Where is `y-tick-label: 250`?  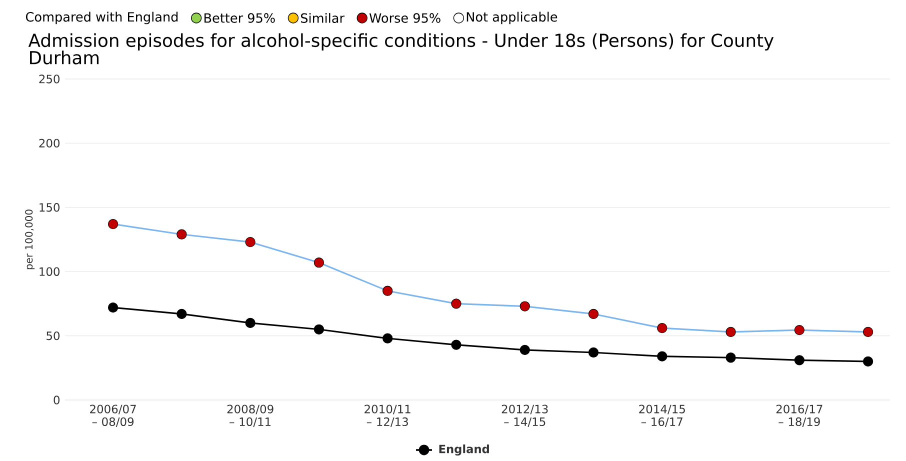 y-tick-label: 250 is located at coordinates (49, 79).